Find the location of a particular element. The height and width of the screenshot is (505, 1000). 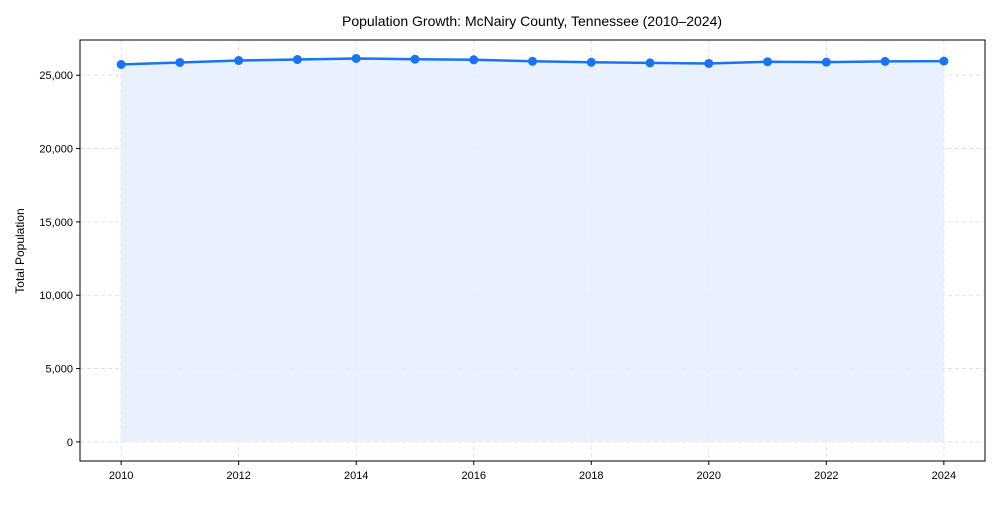

y-tick-label: 0 is located at coordinates (70, 443).